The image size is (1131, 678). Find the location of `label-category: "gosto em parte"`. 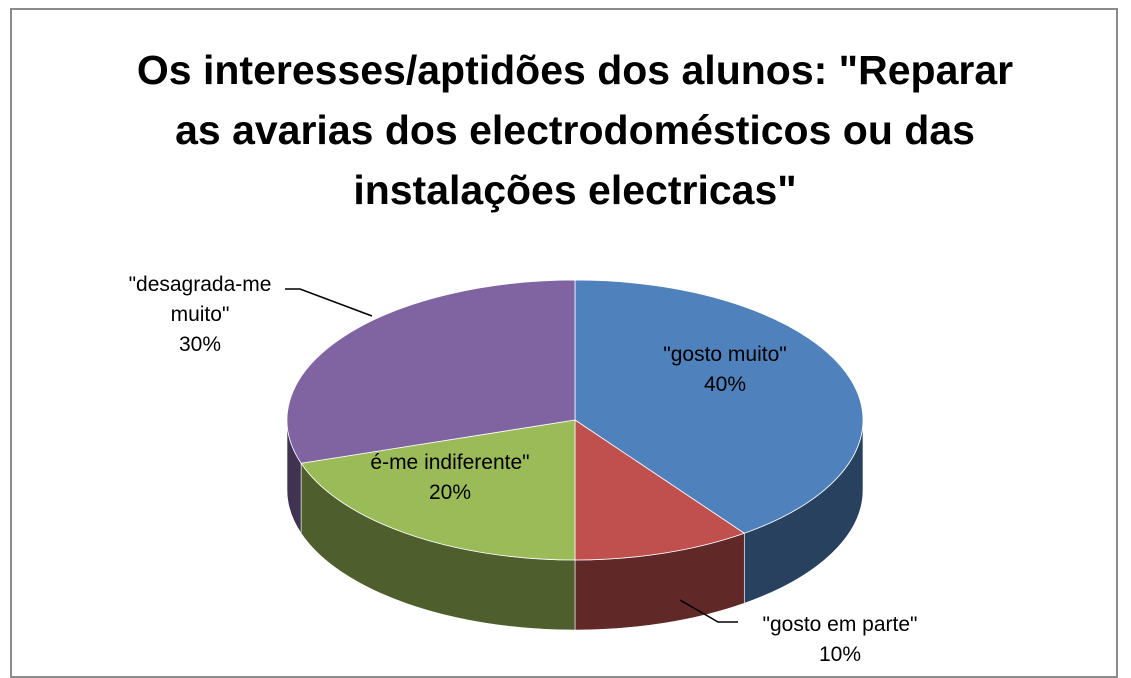

label-category: "gosto em parte" is located at coordinates (840, 624).